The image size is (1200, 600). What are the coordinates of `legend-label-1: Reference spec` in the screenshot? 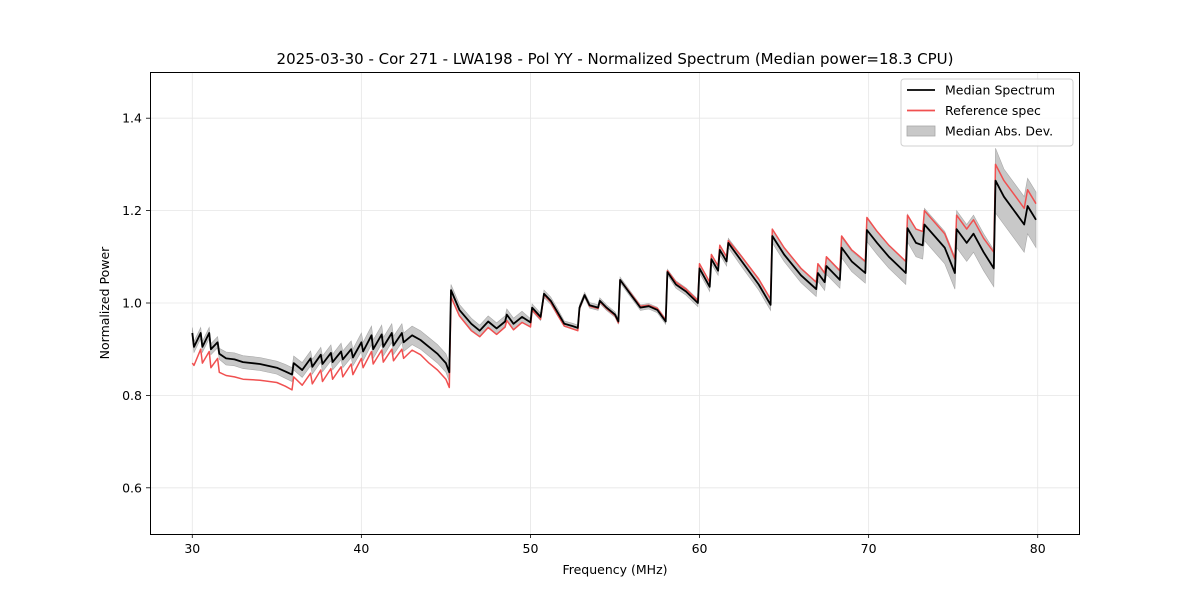 It's located at (993, 110).